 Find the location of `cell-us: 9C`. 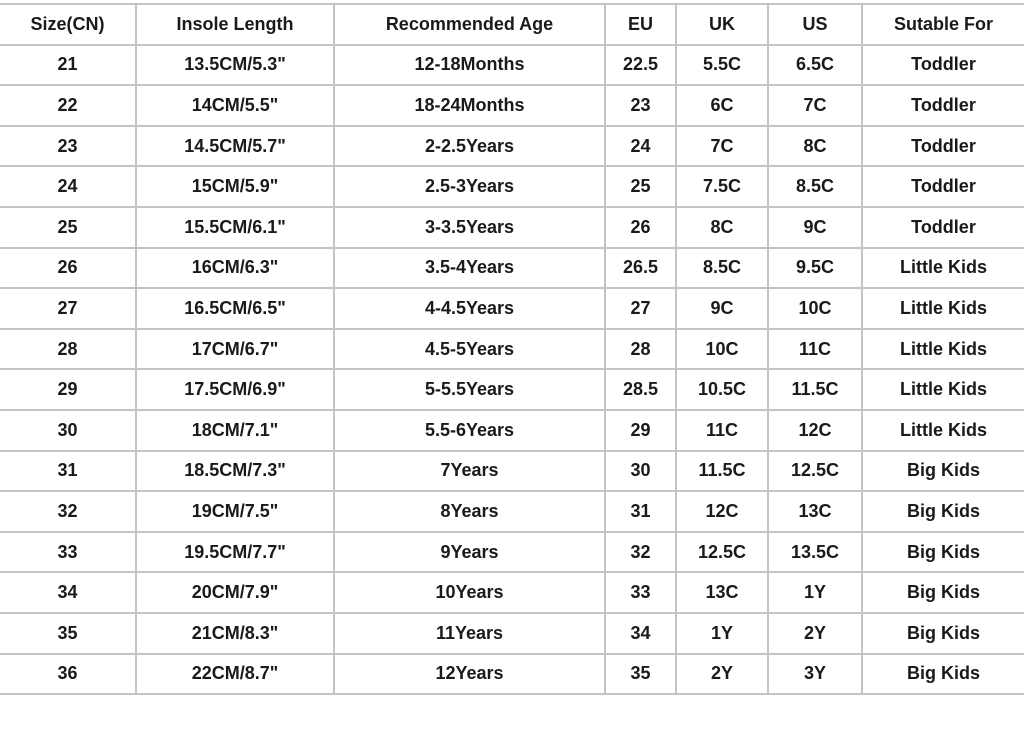

cell-us: 9C is located at coordinates (815, 227).